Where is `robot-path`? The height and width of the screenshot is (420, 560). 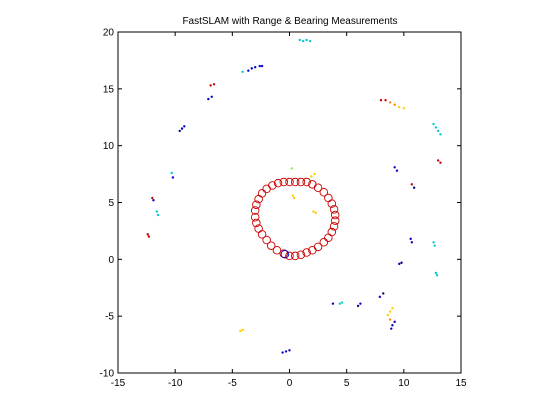
robot-path is located at coordinates (295, 219).